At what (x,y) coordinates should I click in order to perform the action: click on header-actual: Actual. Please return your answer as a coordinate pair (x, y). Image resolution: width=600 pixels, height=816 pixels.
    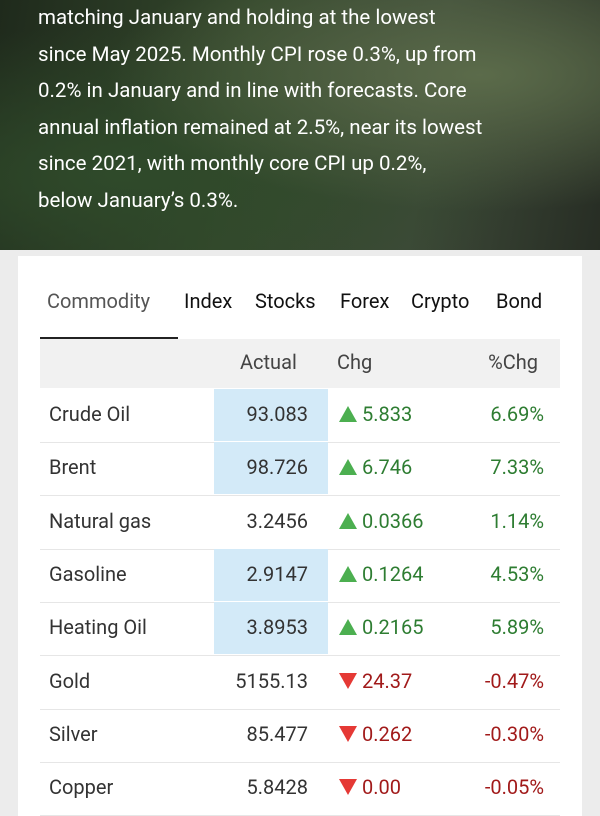
    Looking at the image, I should click on (268, 362).